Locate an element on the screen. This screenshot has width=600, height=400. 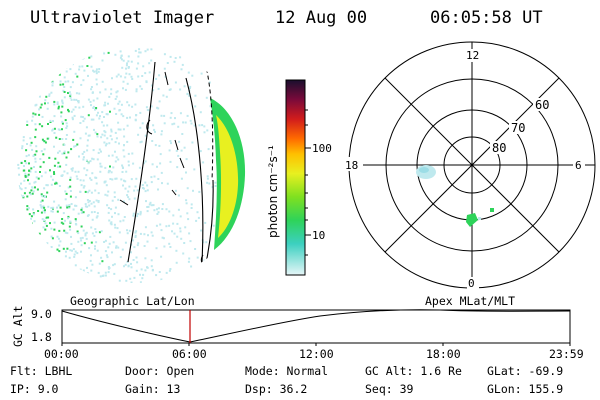
time-label: 06:05:58 UT is located at coordinates (486, 18).